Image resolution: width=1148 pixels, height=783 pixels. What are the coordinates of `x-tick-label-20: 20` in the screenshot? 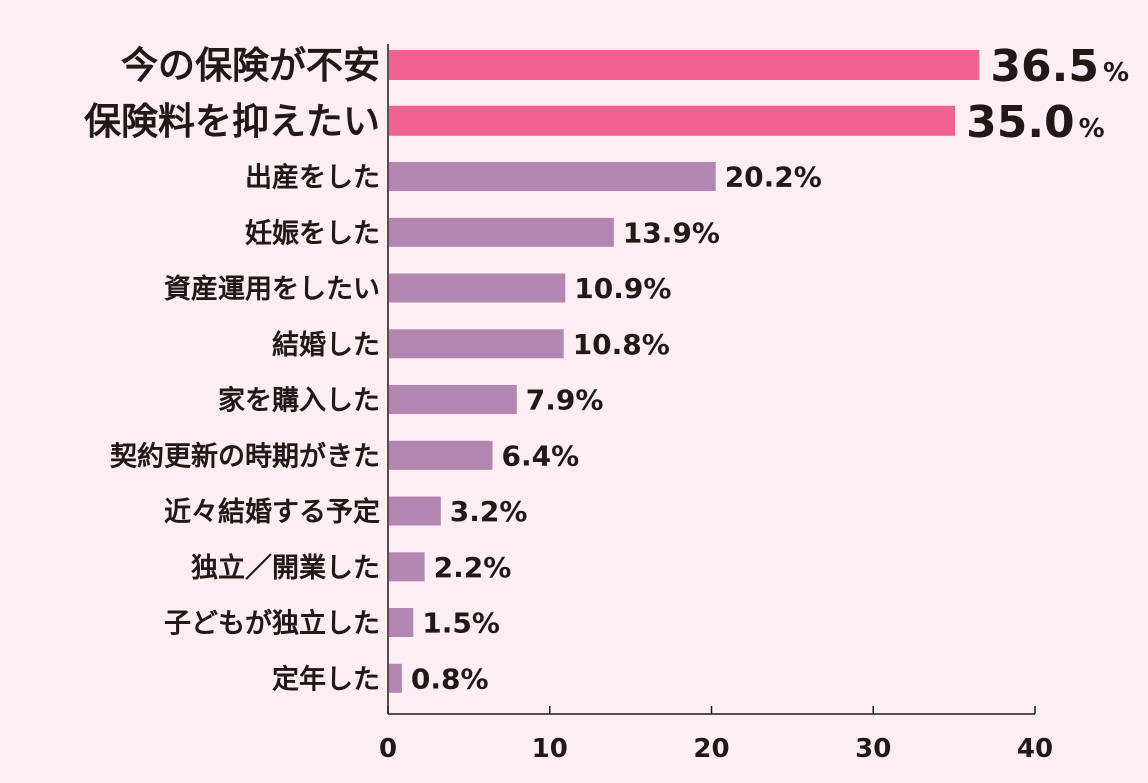 It's located at (711, 749).